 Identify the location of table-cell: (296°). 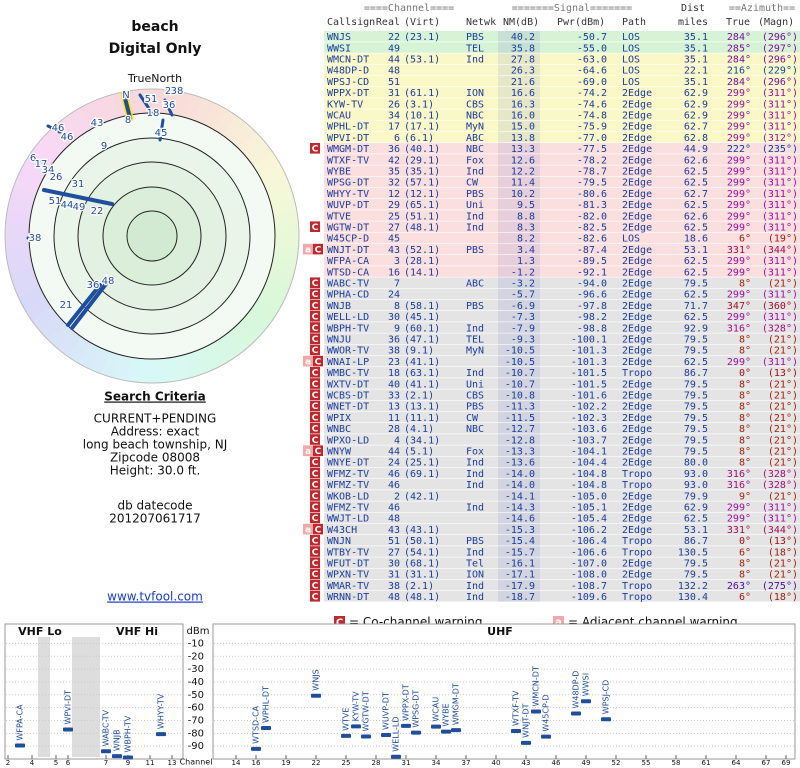
(780, 37).